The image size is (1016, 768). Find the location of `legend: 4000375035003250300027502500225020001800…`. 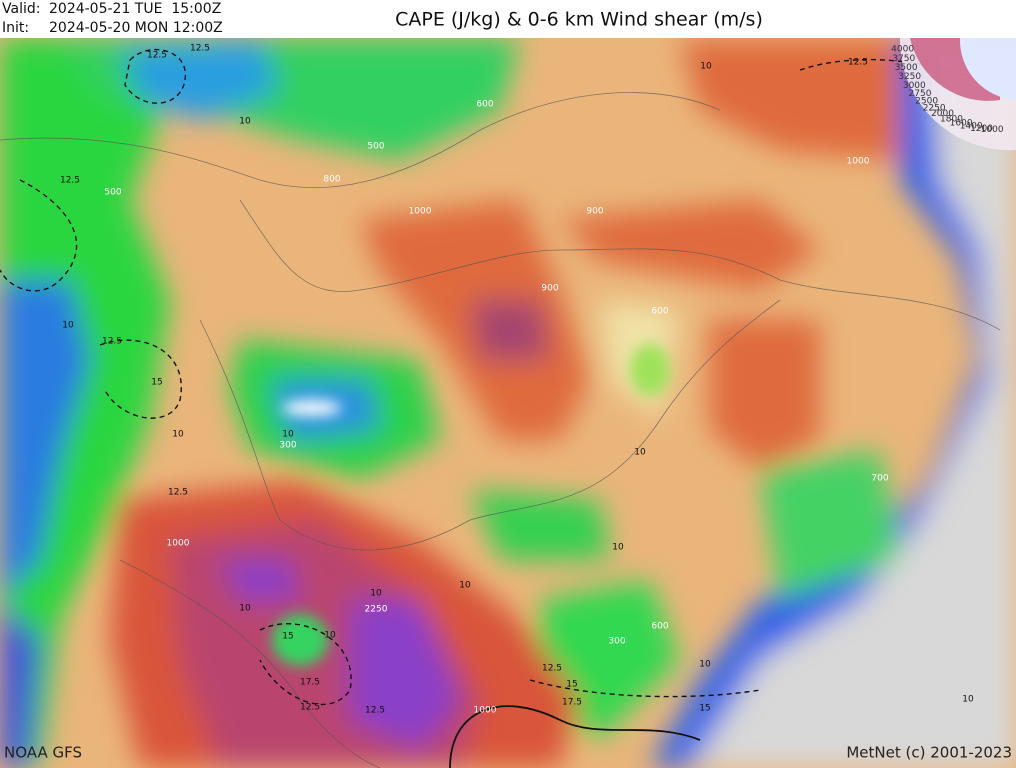

legend: 4000375035003250300027502500225020001800… is located at coordinates (953, 94).